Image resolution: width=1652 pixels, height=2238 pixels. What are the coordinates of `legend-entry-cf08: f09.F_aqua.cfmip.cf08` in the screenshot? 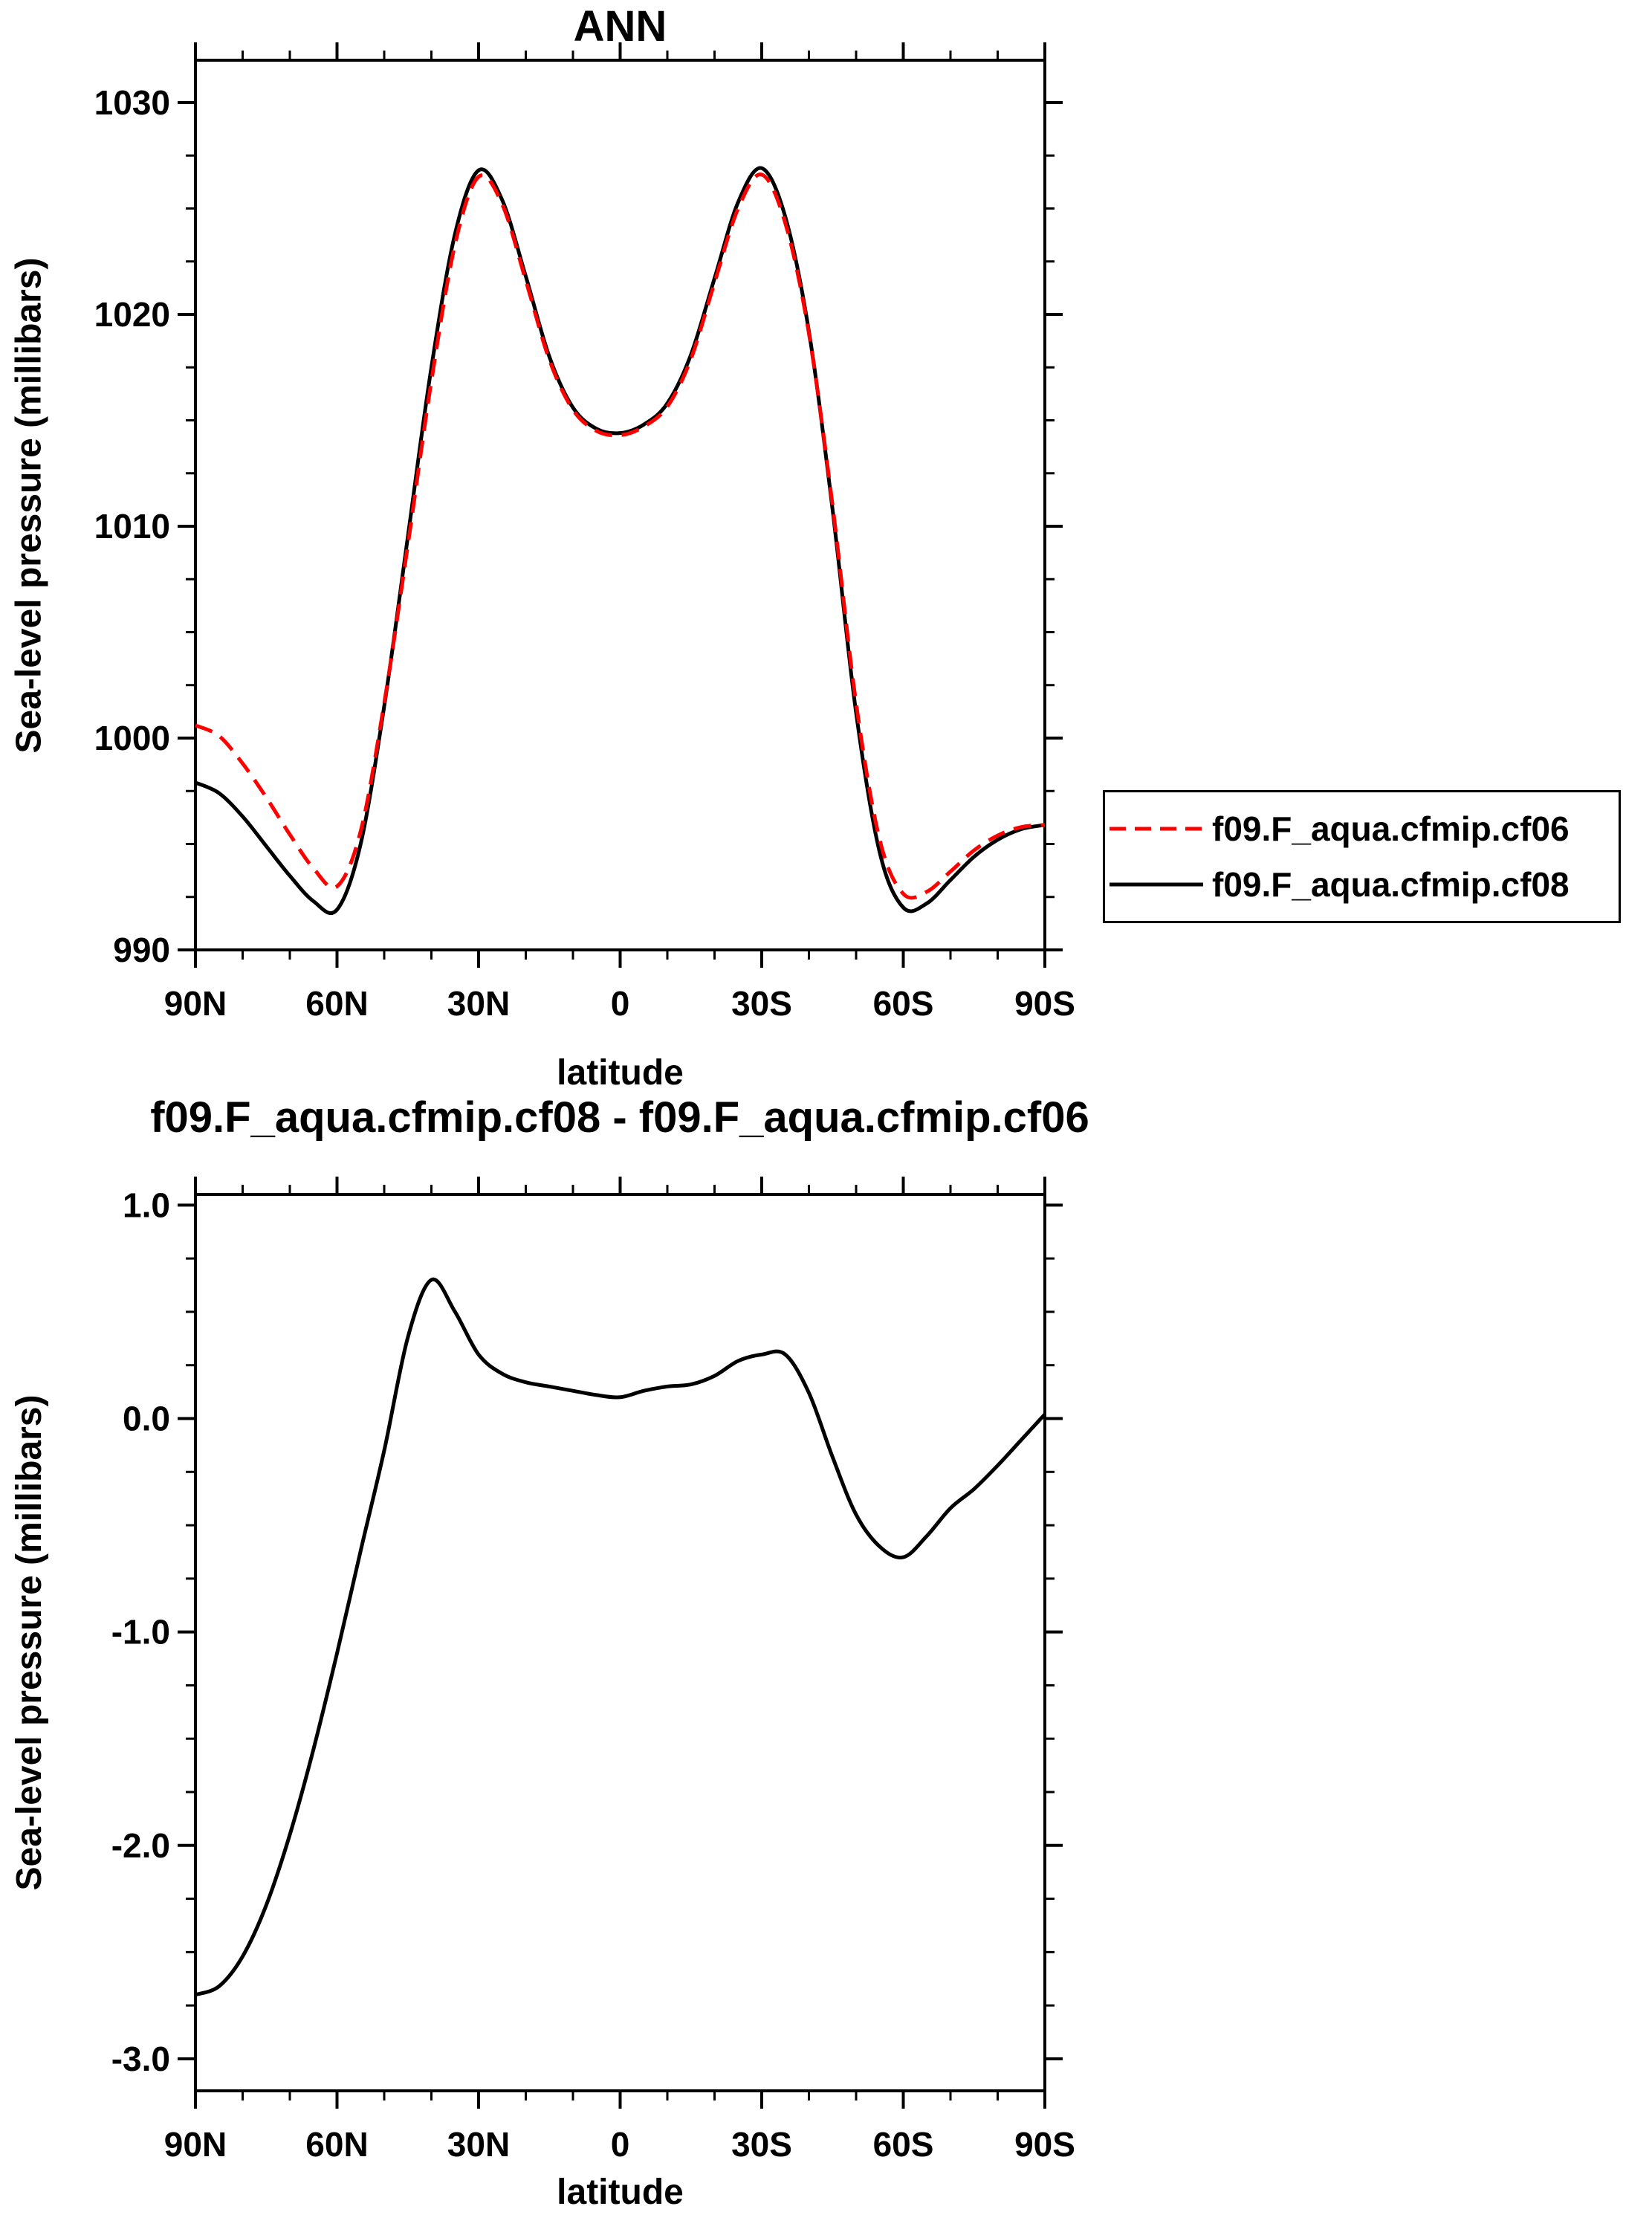 It's located at (1363, 885).